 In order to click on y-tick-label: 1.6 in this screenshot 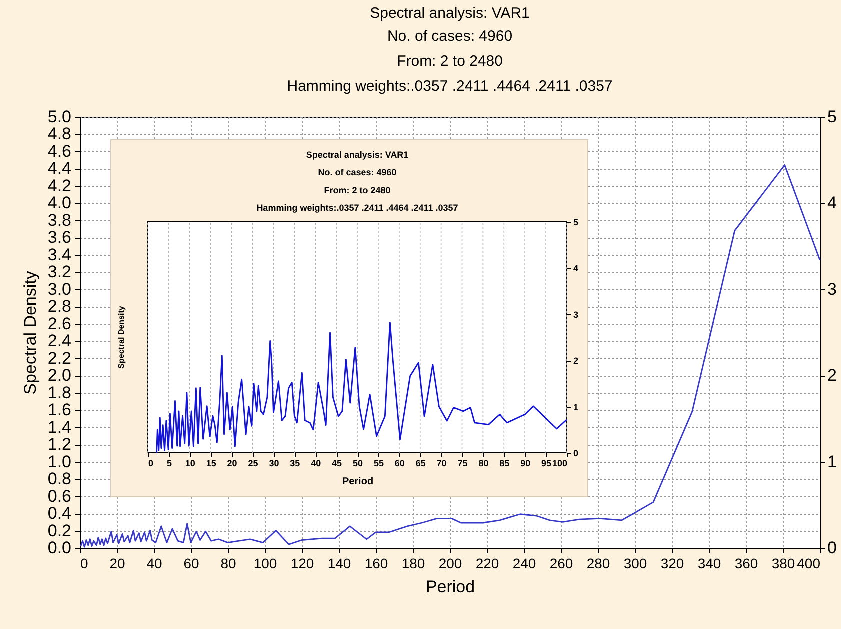, I will do `click(60, 410)`.